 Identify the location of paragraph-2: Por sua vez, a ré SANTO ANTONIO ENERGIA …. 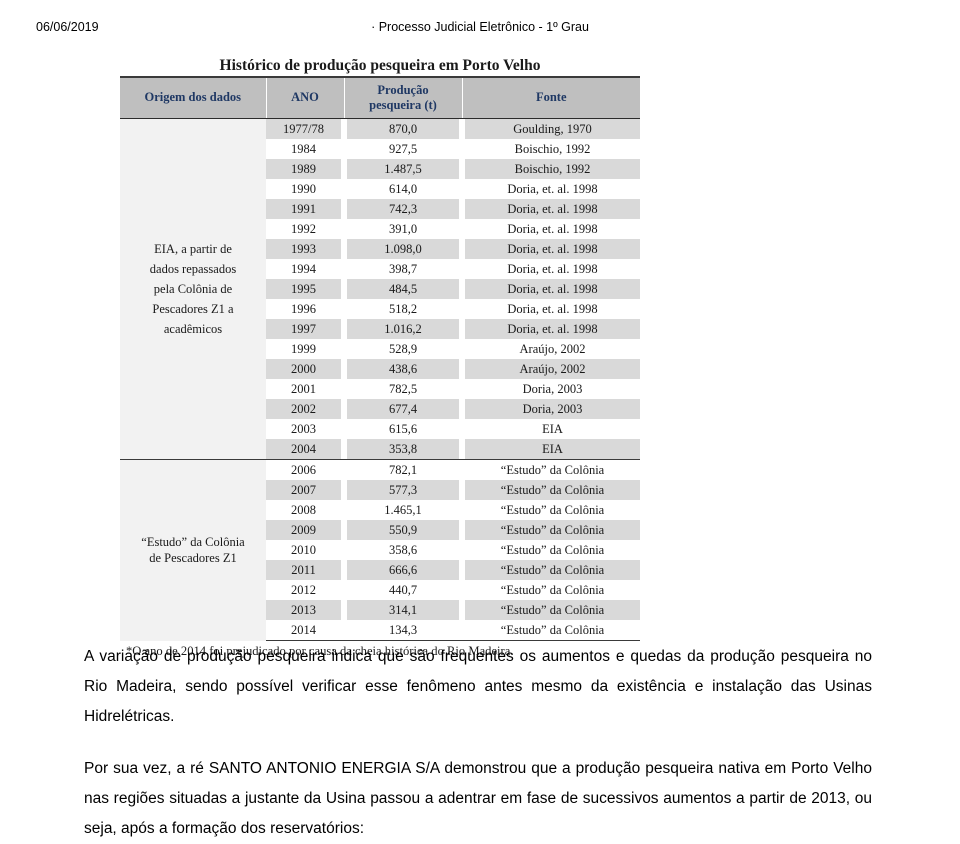
(478, 798).